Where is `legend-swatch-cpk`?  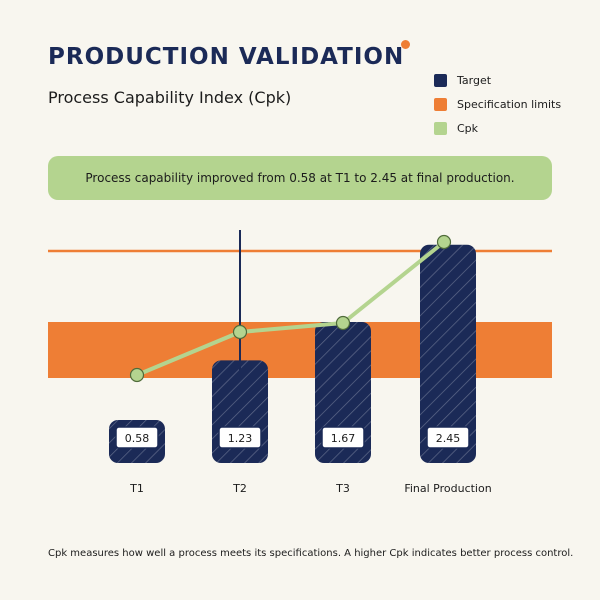
legend-swatch-cpk is located at coordinates (440, 128).